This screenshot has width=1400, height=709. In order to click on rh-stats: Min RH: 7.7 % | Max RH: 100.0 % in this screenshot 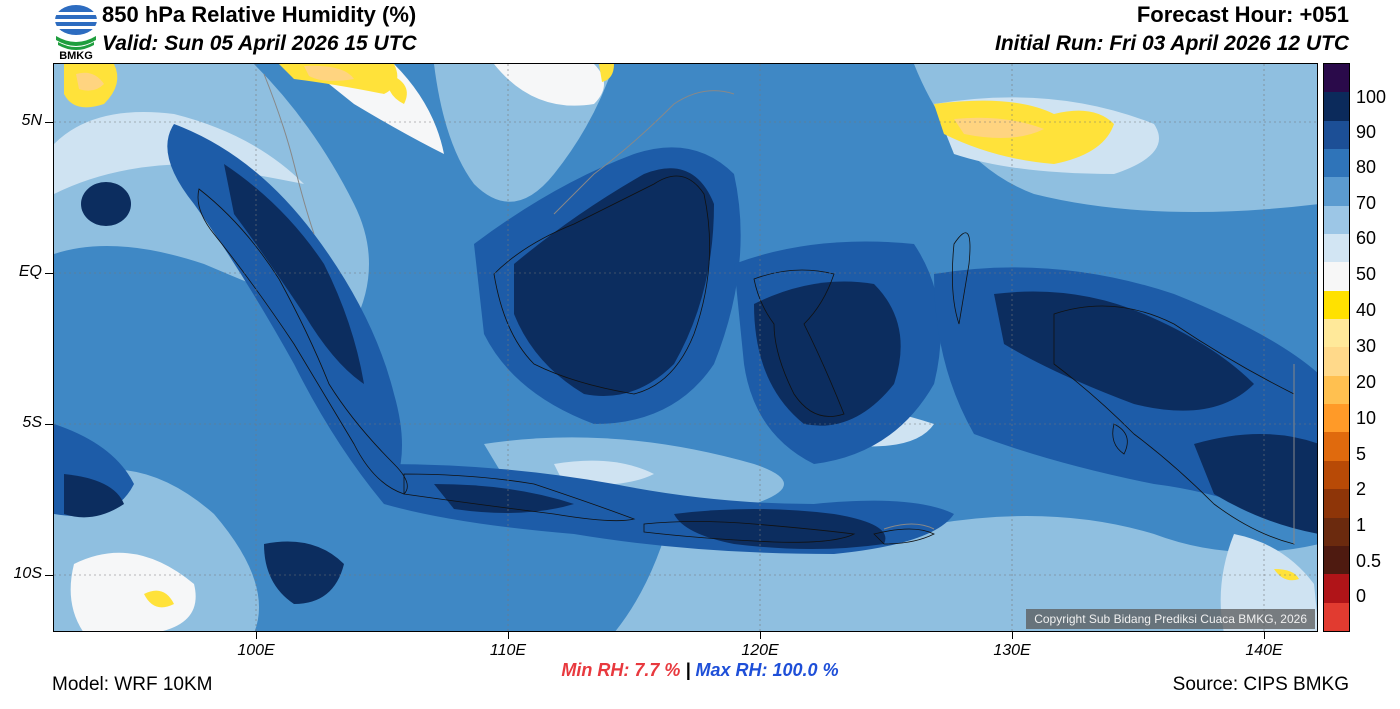, I will do `click(700, 670)`.